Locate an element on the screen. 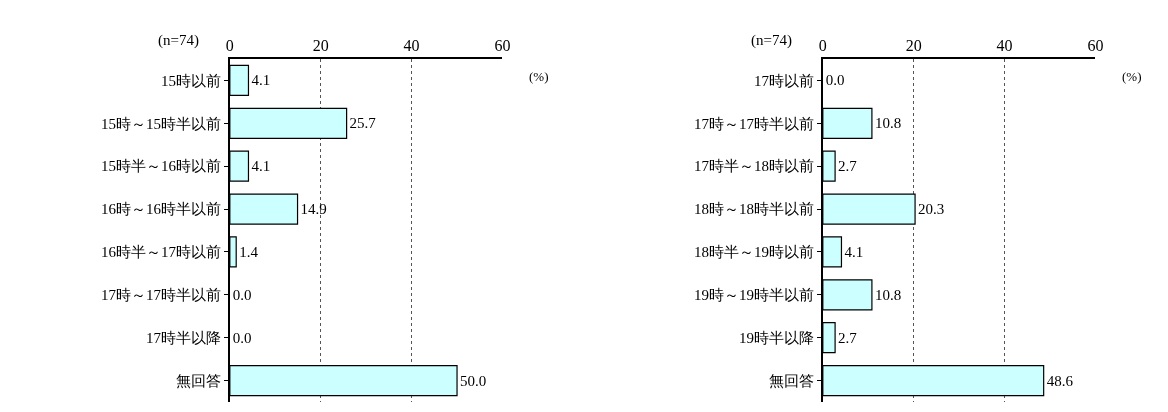 The image size is (1168, 412). y-tick-label: 18時～18時半以前 is located at coordinates (754, 209).